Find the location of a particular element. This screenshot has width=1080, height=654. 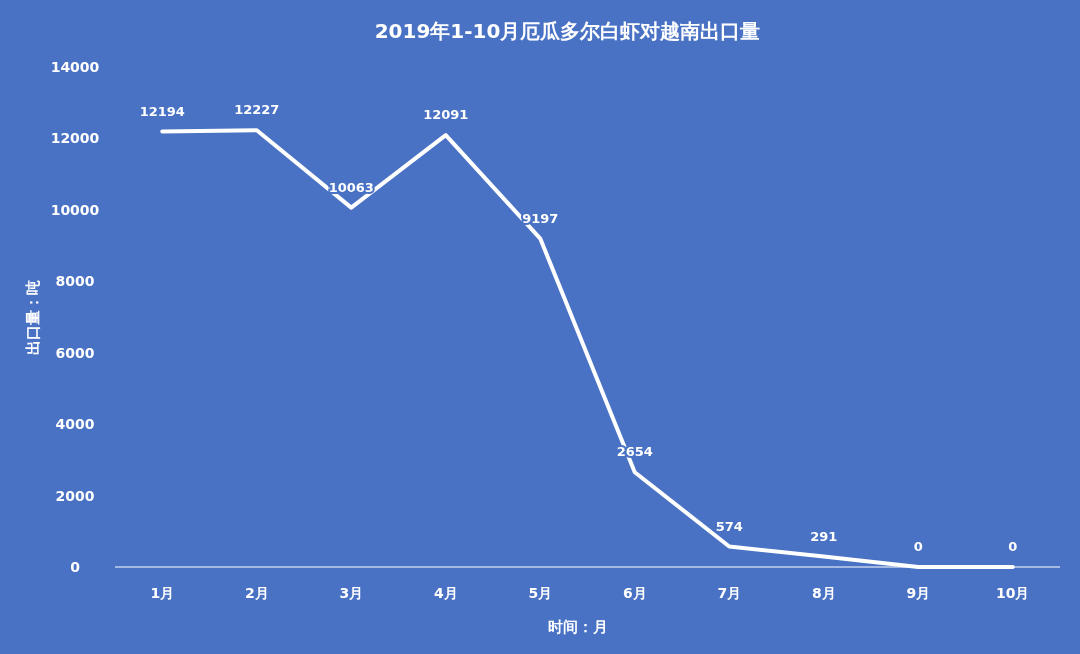

y-tick-label: 14000 is located at coordinates (75, 67).